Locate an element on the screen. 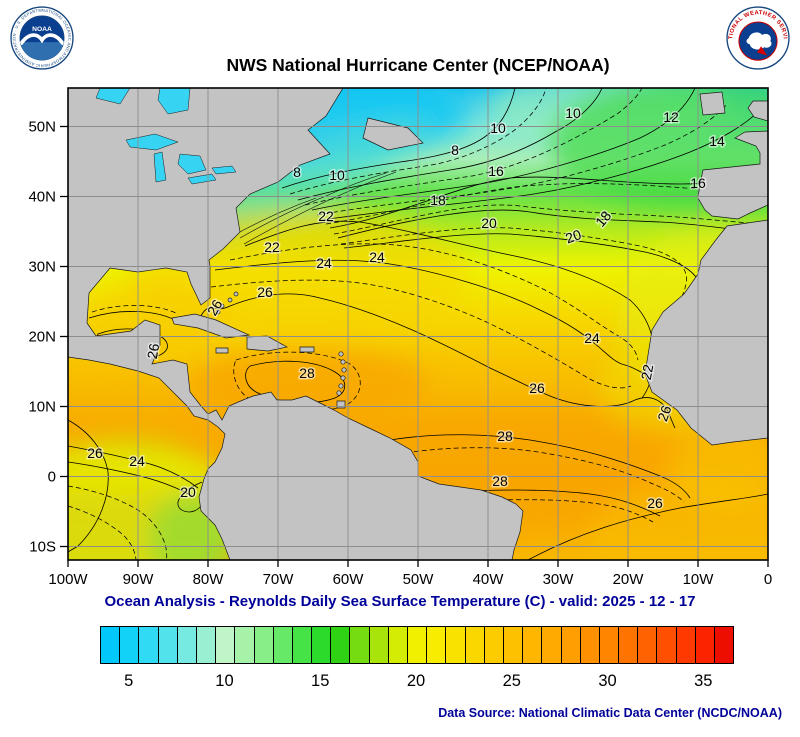  colorbar-tick-labels: 5 10 15 20 25 30 35 is located at coordinates (416, 683).